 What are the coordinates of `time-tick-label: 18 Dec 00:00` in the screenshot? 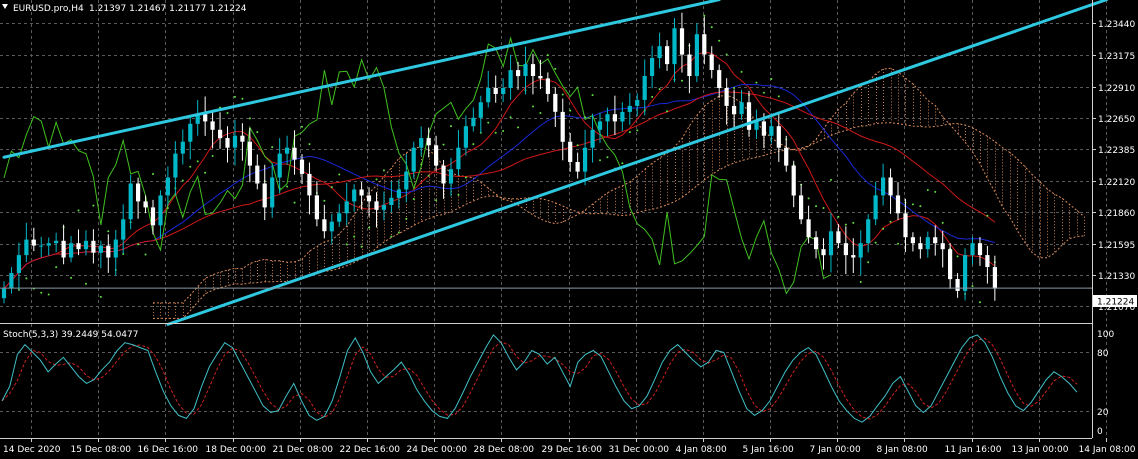 It's located at (236, 450).